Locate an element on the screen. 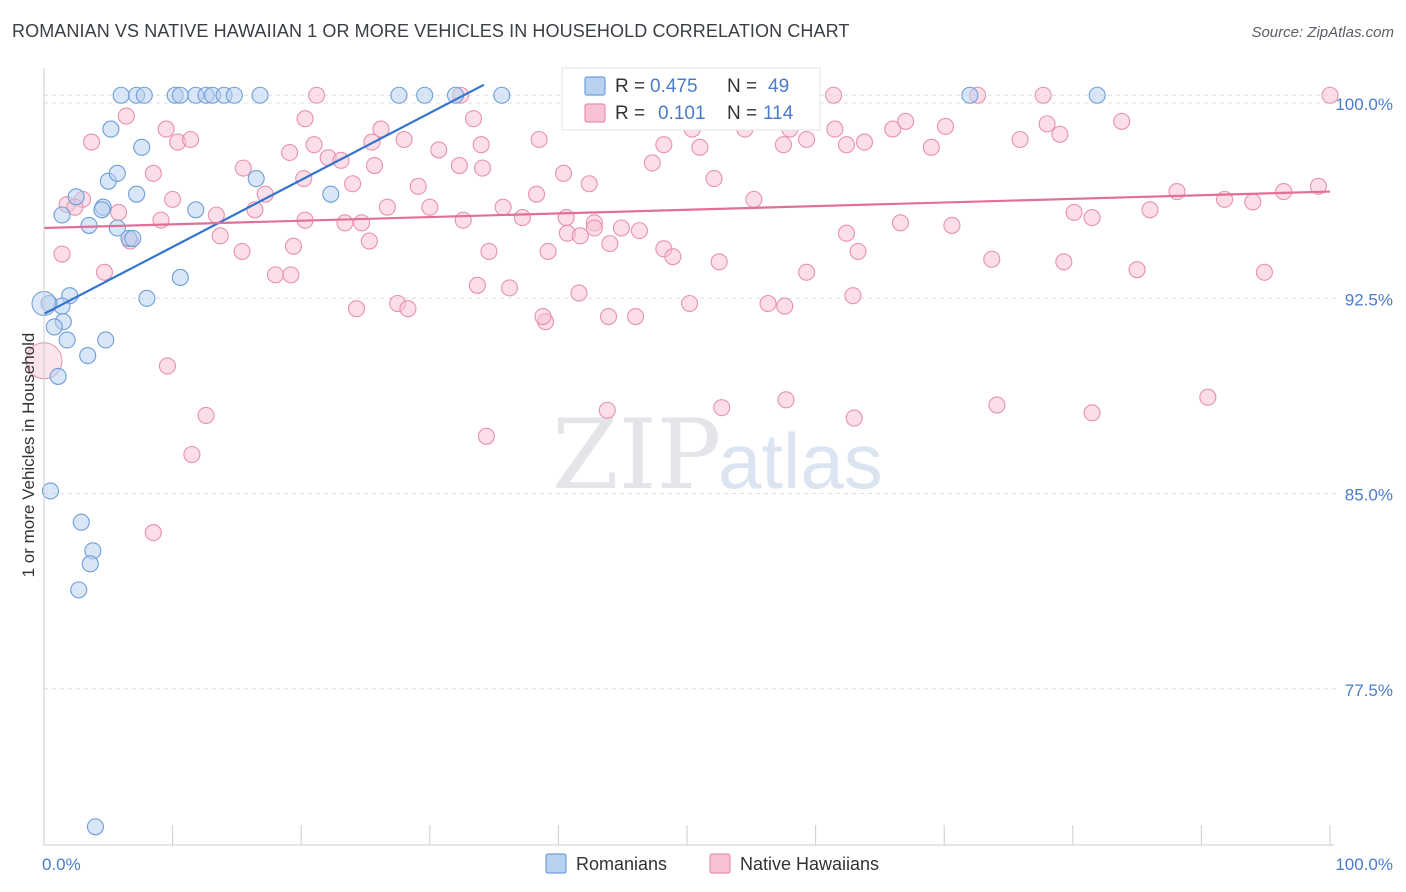 The image size is (1406, 892). legend-label-romanians: Romanians is located at coordinates (621, 864).